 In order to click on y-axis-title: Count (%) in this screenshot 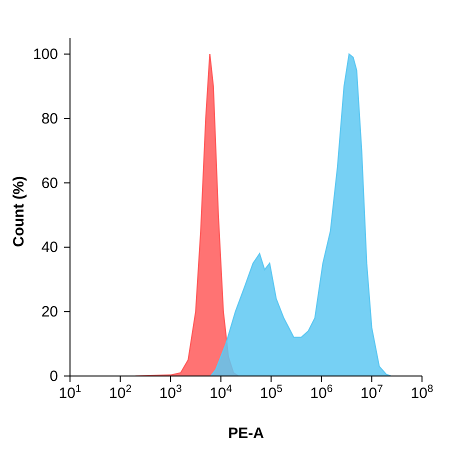, I will do `click(19, 211)`.